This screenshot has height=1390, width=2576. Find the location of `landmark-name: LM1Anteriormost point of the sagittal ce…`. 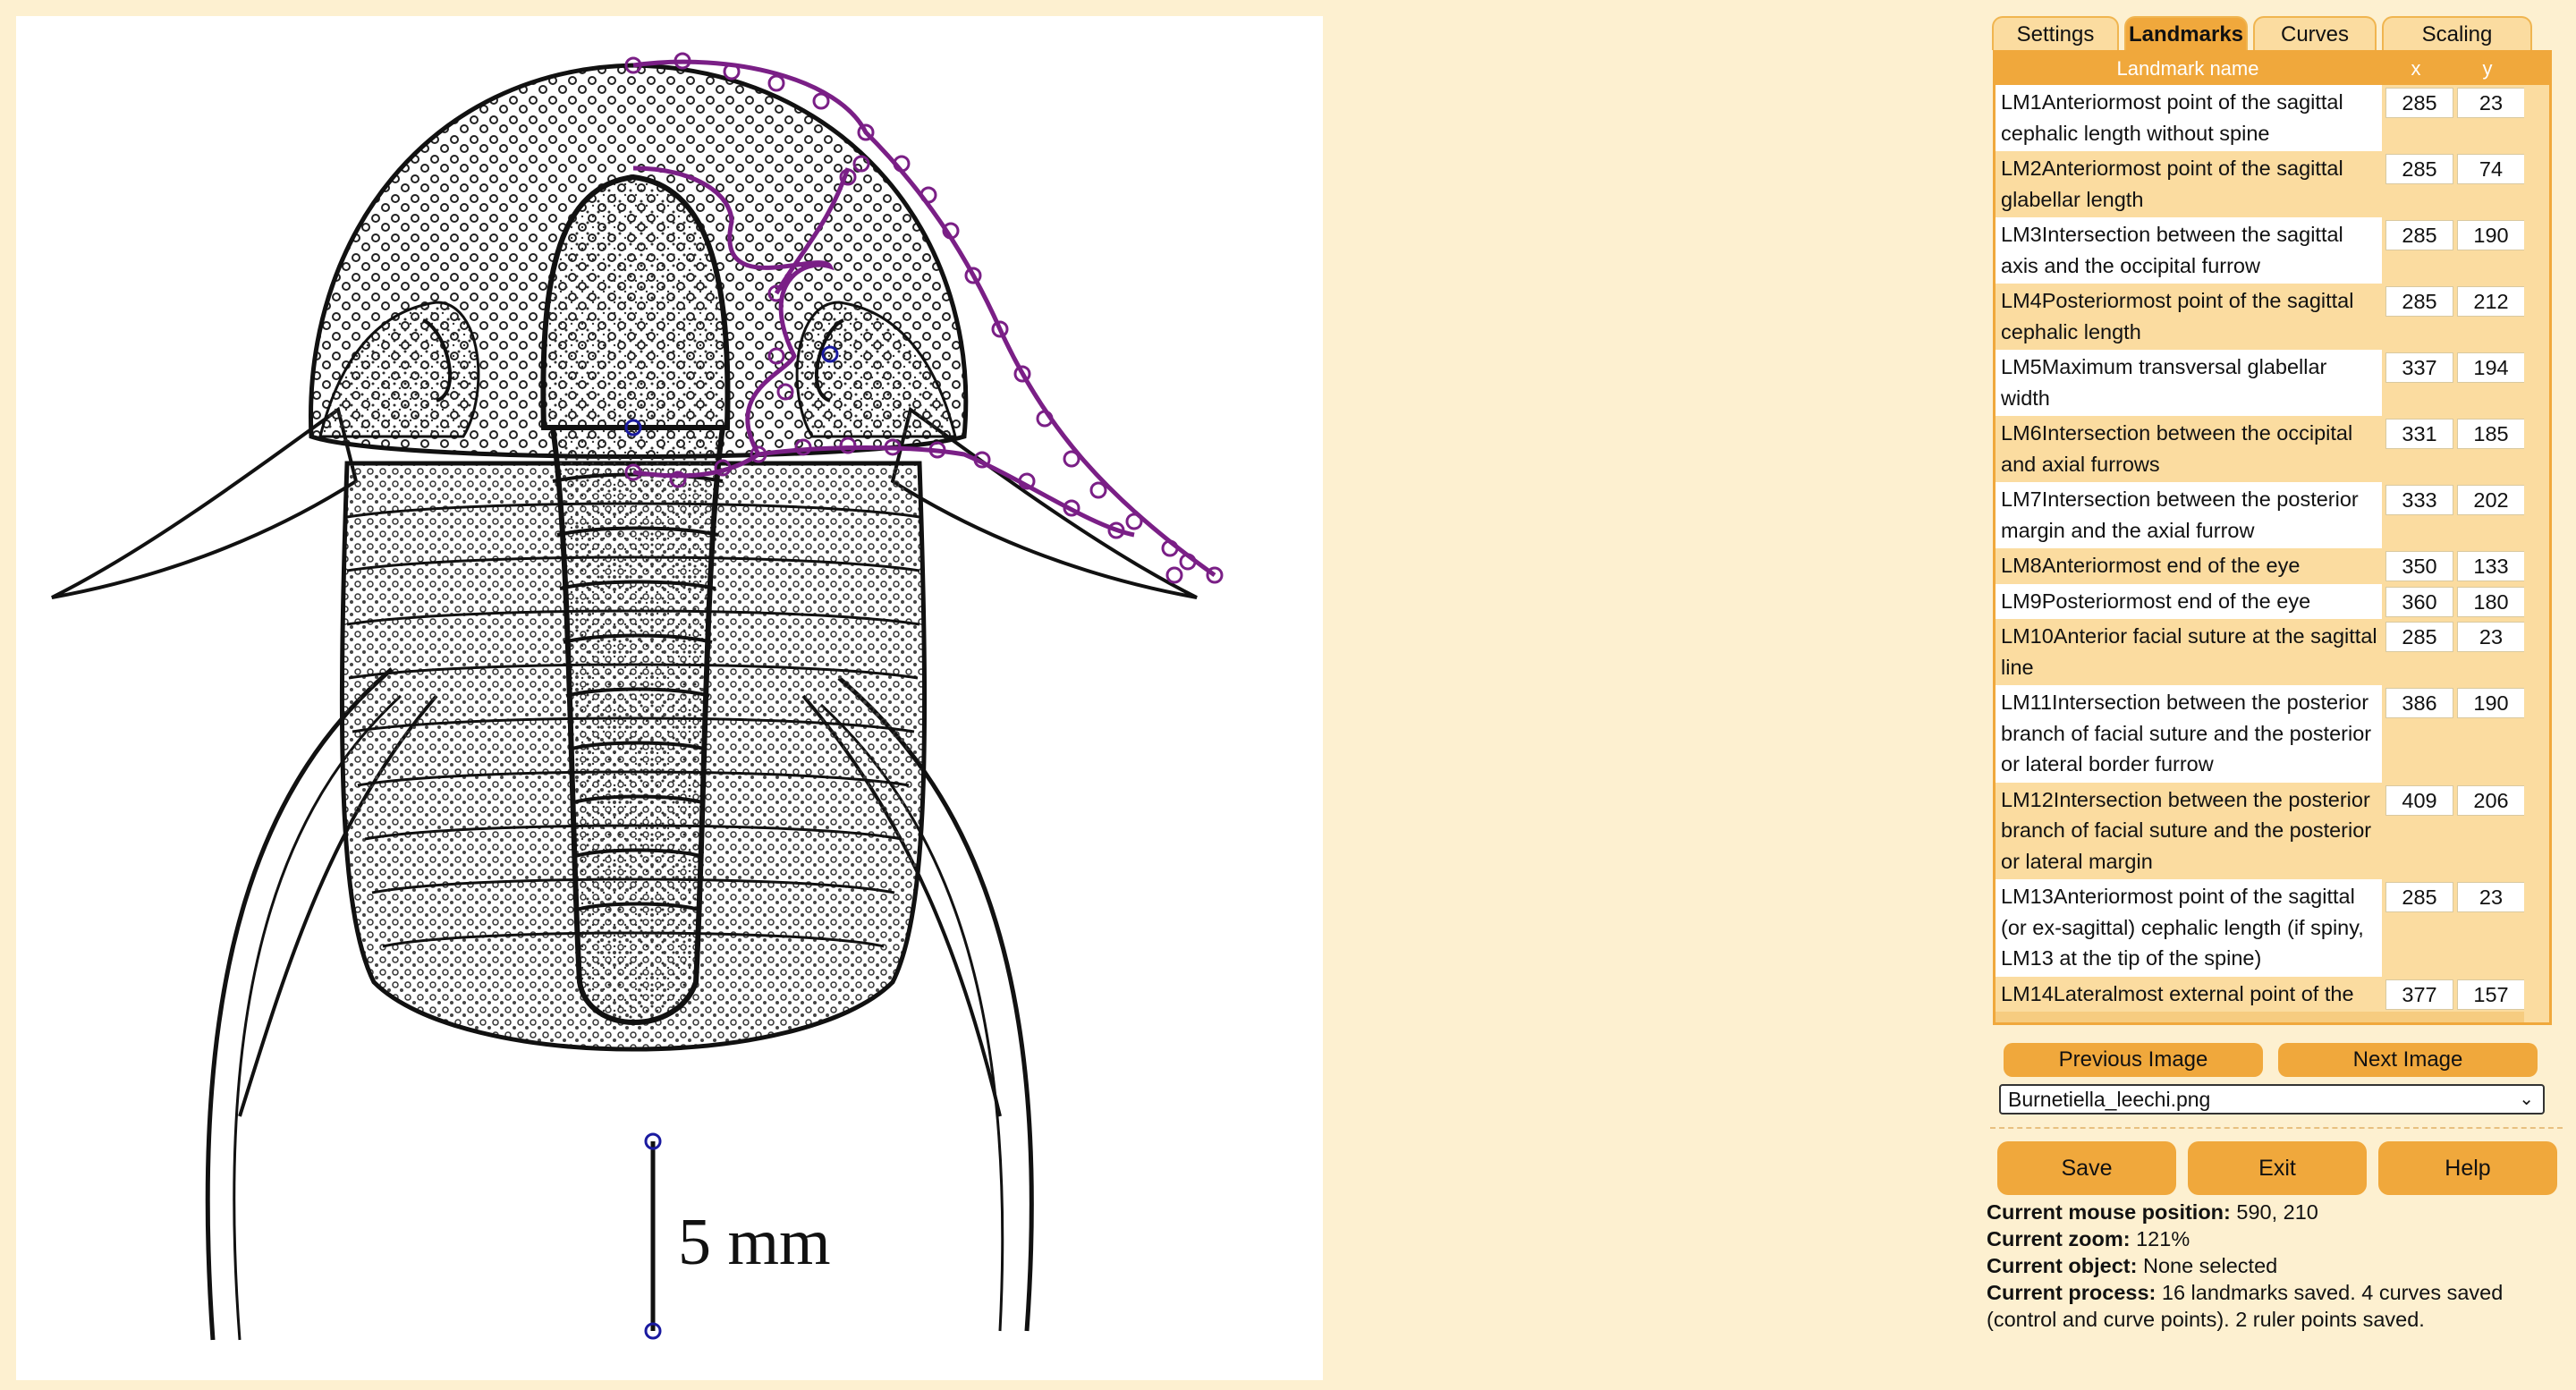

landmark-name: LM1Anteriormost point of the sagittal ce… is located at coordinates (2189, 118).